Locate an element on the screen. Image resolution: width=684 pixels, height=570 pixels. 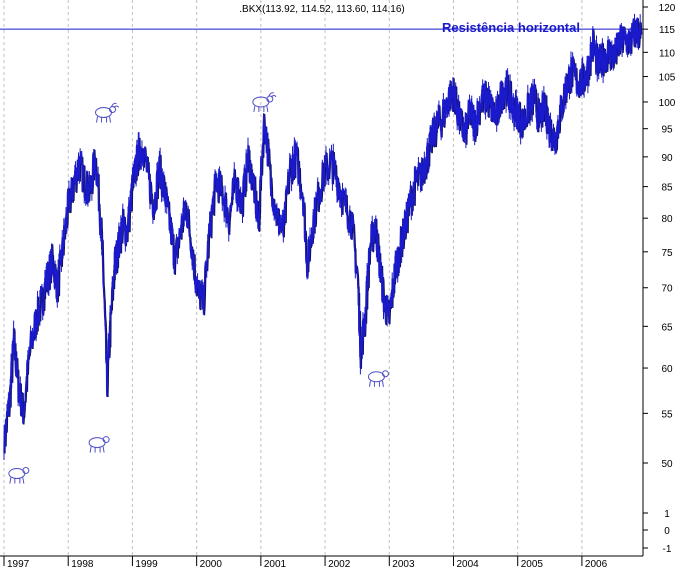
x-tick-label: 2006 is located at coordinates (596, 564).